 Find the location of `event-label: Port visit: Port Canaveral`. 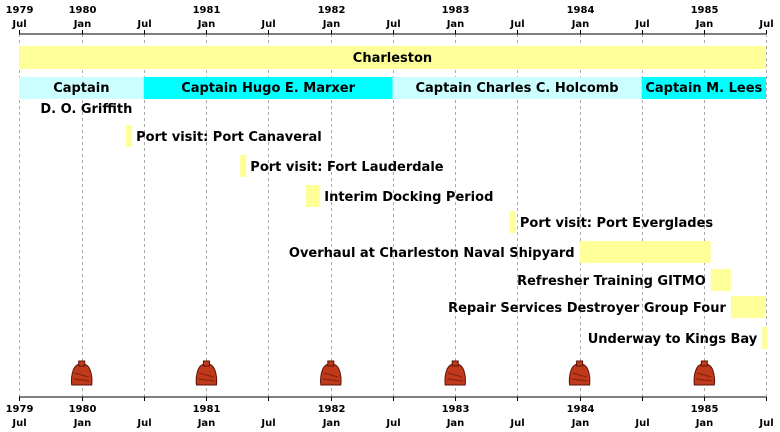

event-label: Port visit: Port Canaveral is located at coordinates (229, 137).